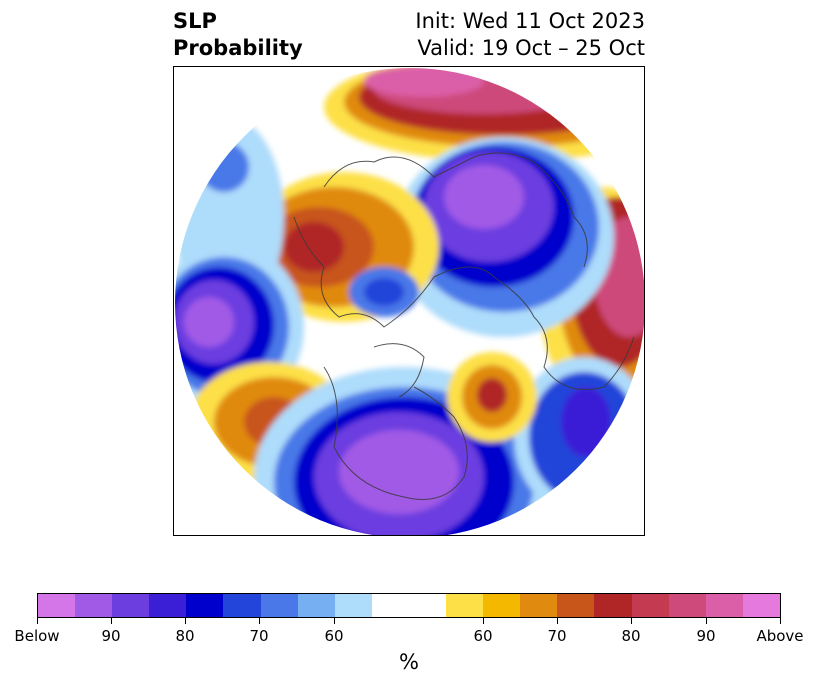 This screenshot has width=819, height=686. What do you see at coordinates (531, 48) in the screenshot?
I see `valid-range: Valid: 19 Oct – 25 Oct` at bounding box center [531, 48].